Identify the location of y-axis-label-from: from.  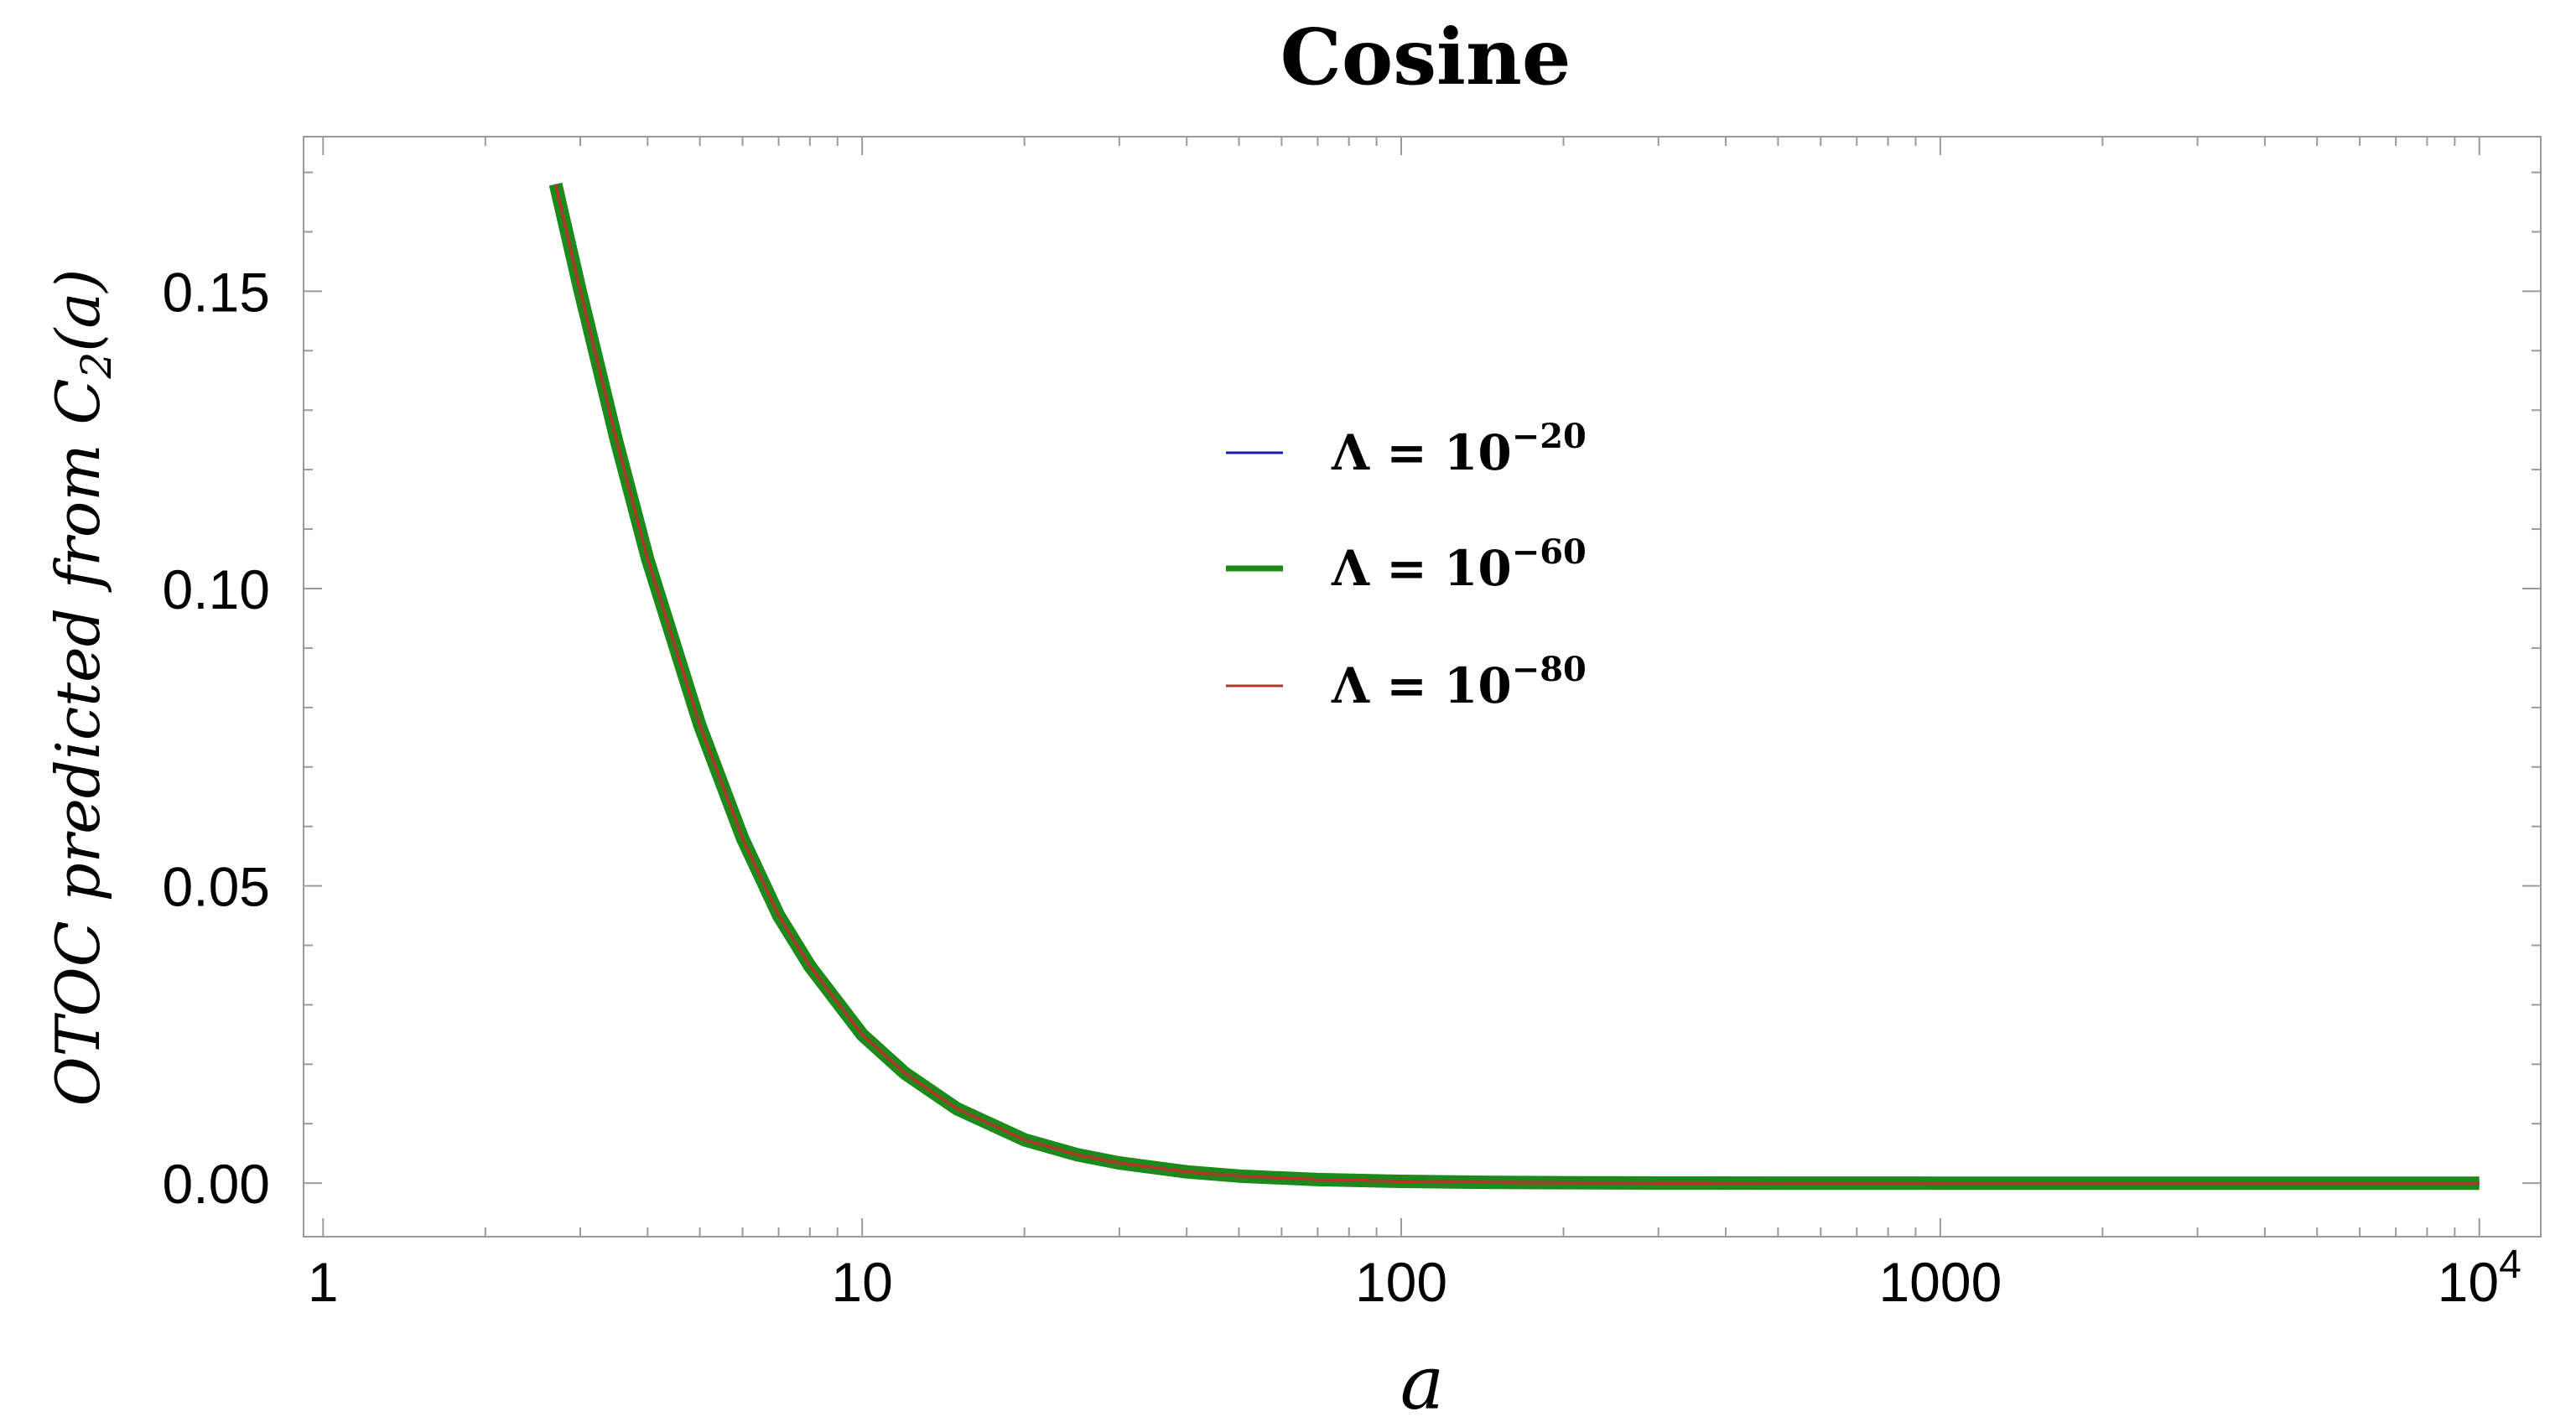
(78, 519).